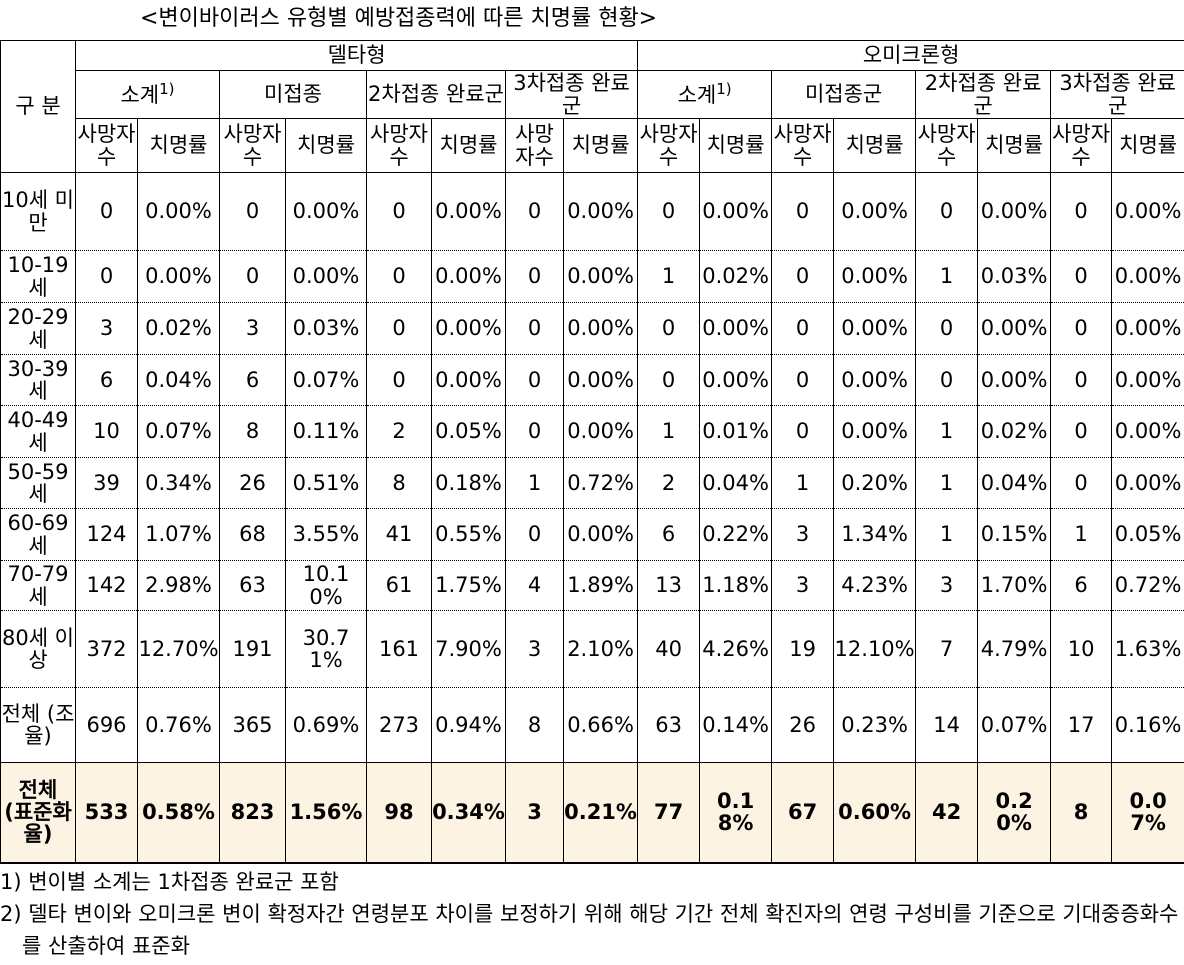  I want to click on fatality-rate: 0.11%, so click(326, 431).